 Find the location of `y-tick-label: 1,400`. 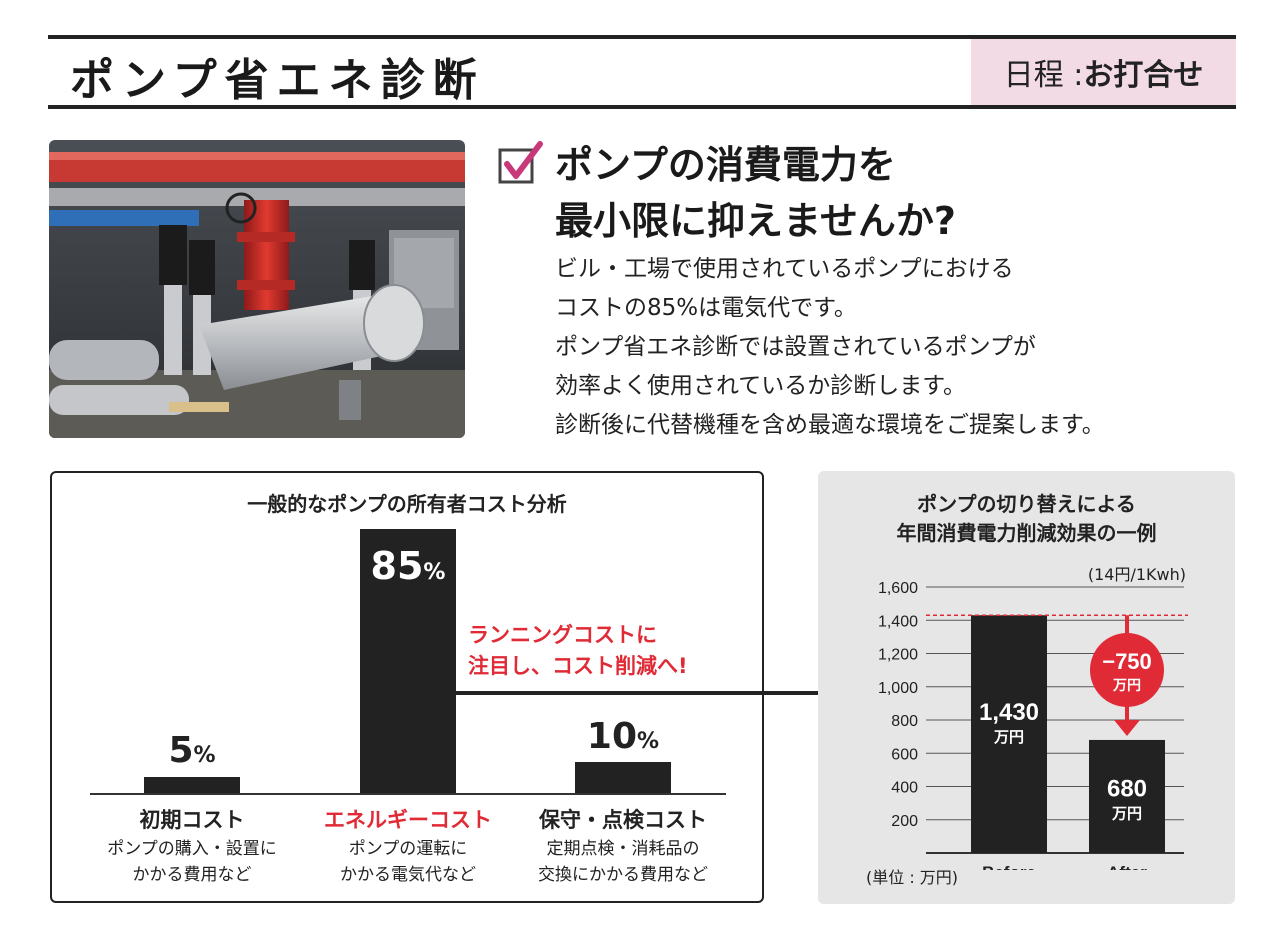

y-tick-label: 1,400 is located at coordinates (898, 621).